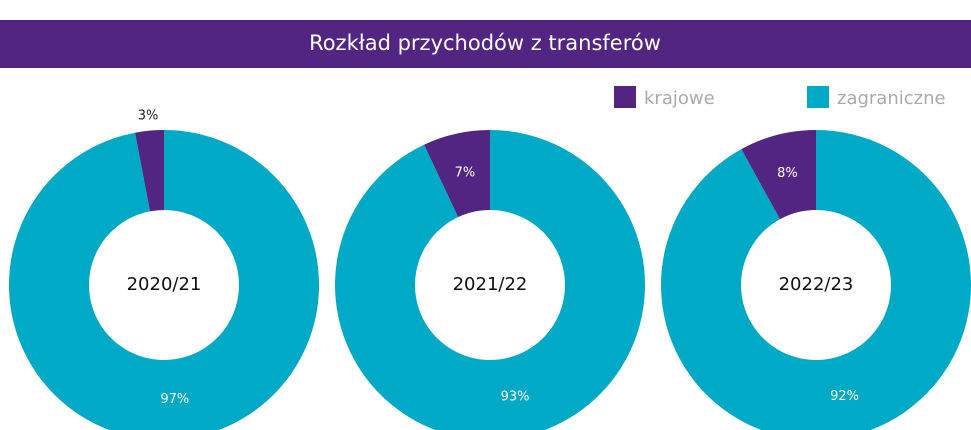  Describe the element at coordinates (816, 284) in the screenshot. I see `center-label: 2022/23` at that location.